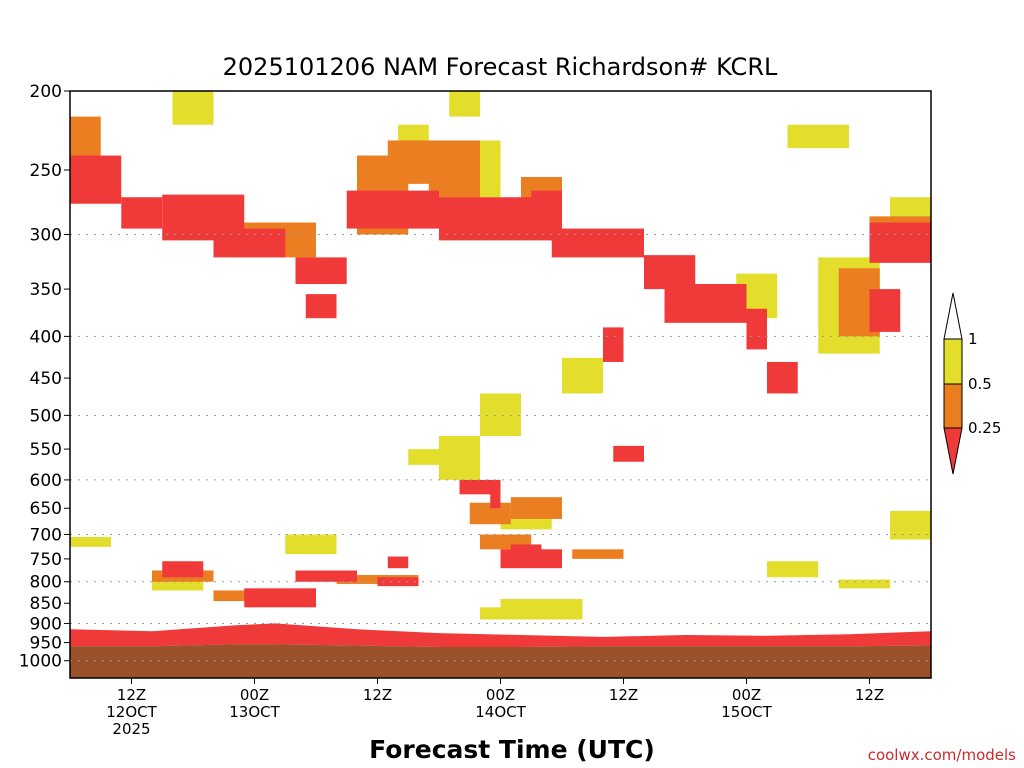  I want to click on y-tick-label-650: 650, so click(46, 509).